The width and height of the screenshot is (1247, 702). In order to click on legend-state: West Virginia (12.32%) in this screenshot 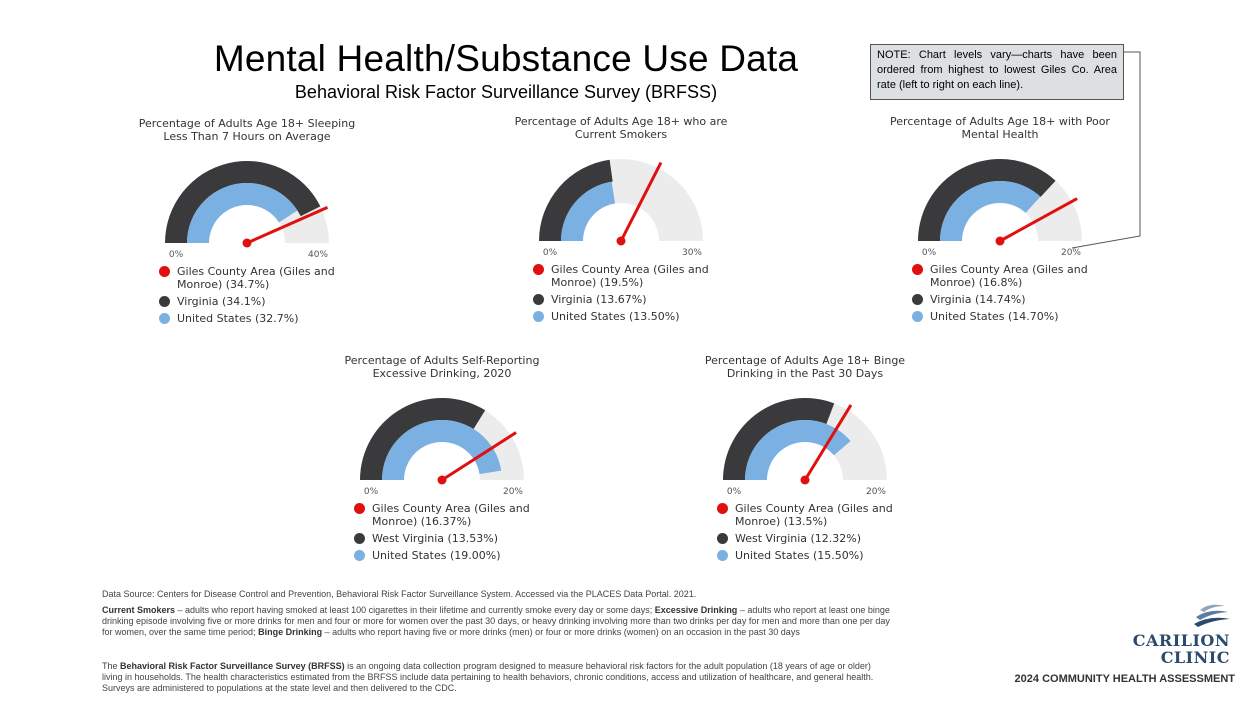, I will do `click(821, 538)`.